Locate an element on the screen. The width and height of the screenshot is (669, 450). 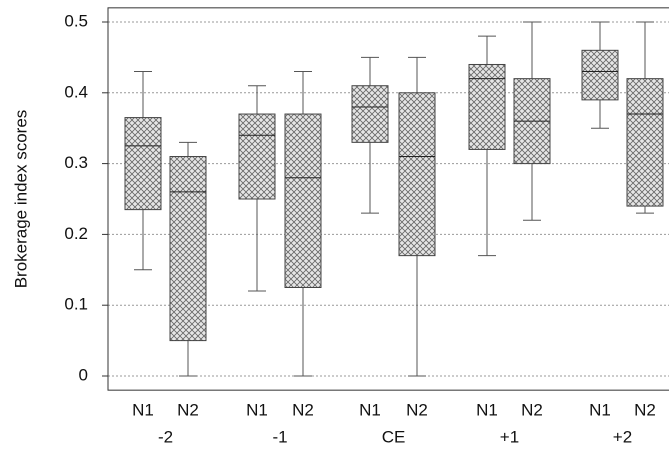
group-label: CE is located at coordinates (394, 436).